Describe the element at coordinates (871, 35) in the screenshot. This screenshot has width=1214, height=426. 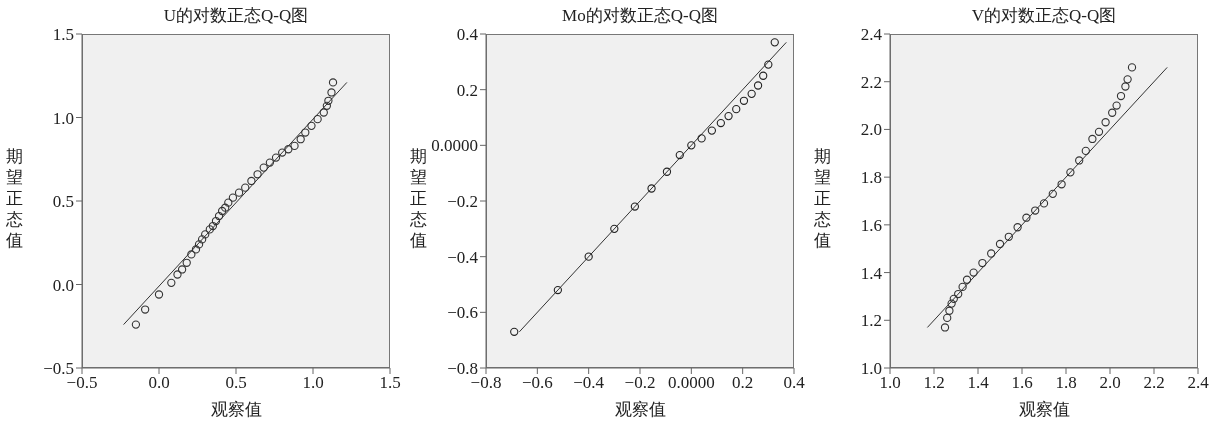
I see `y-tick-label: 2.4` at that location.